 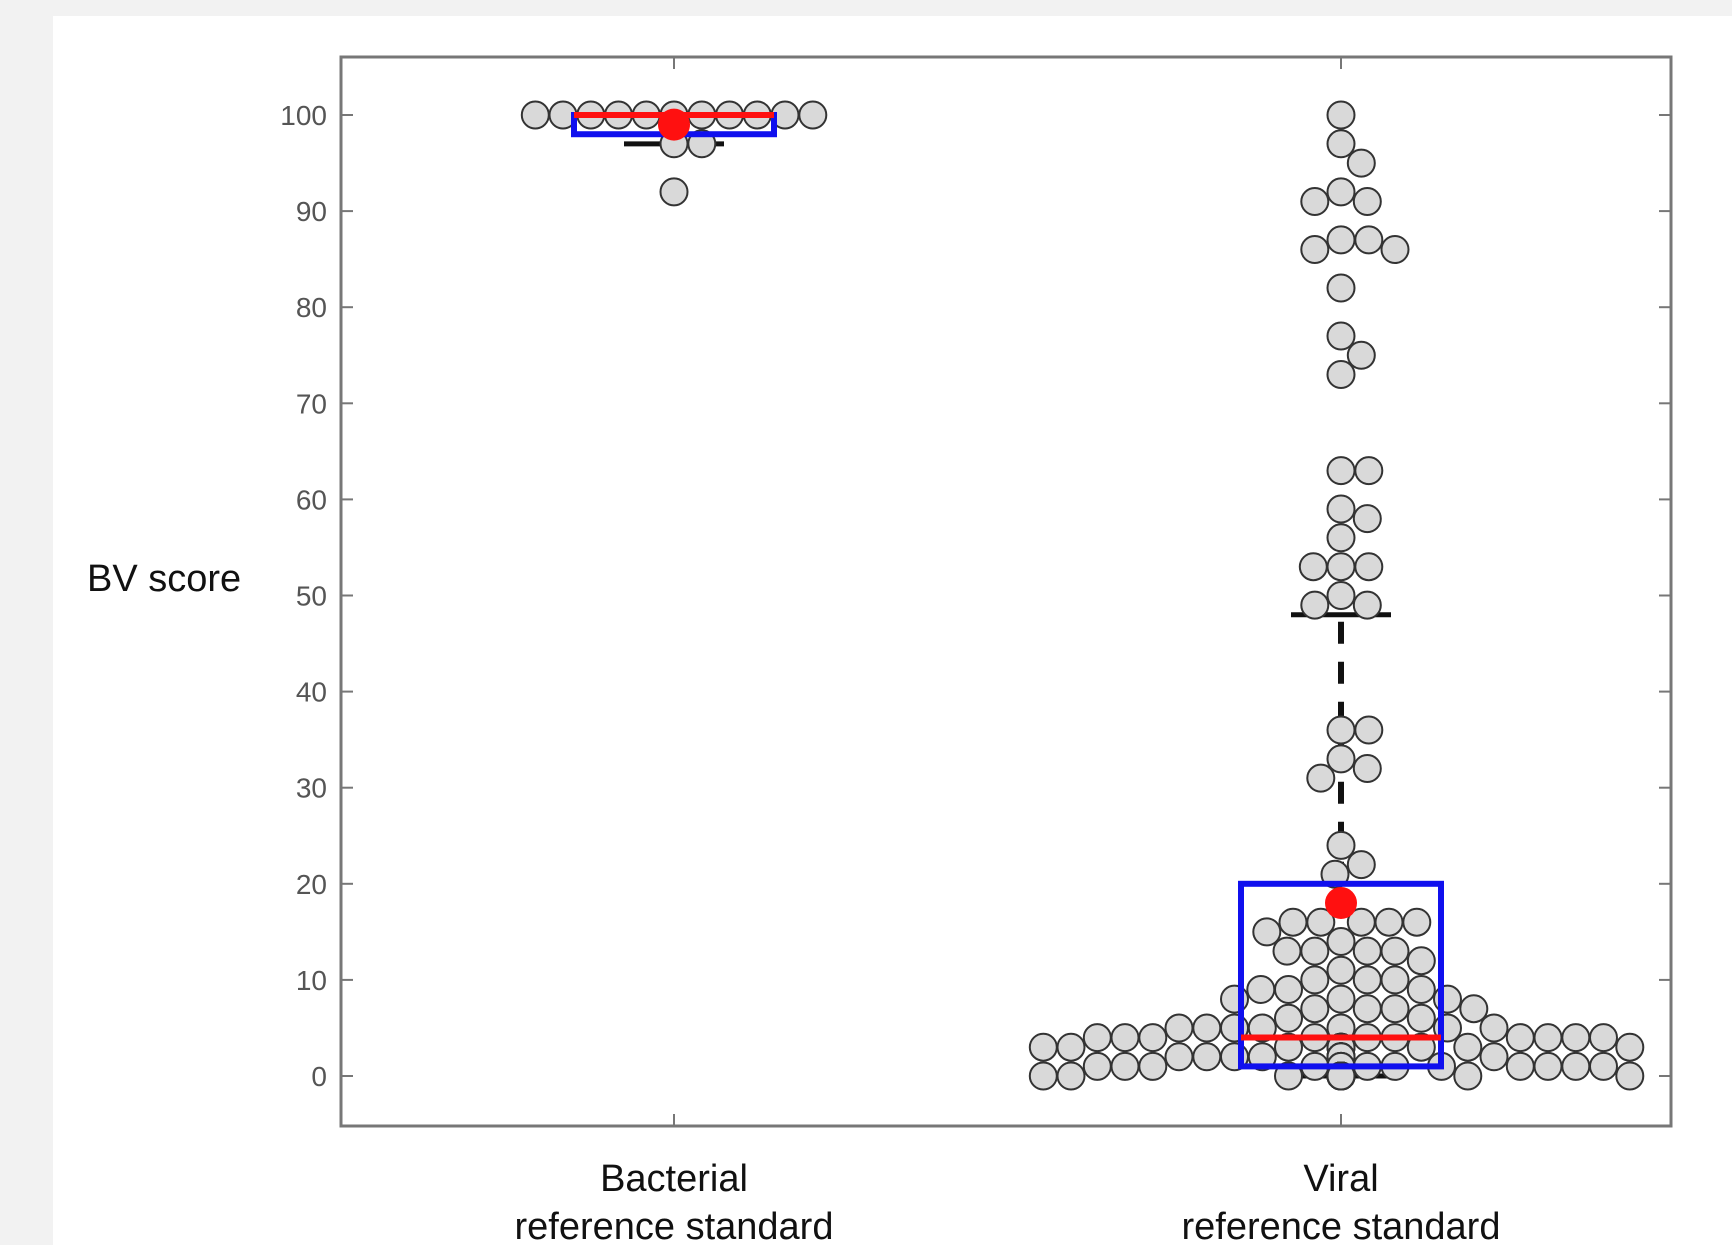 I want to click on y-tick-label: 80, so click(x=311, y=307).